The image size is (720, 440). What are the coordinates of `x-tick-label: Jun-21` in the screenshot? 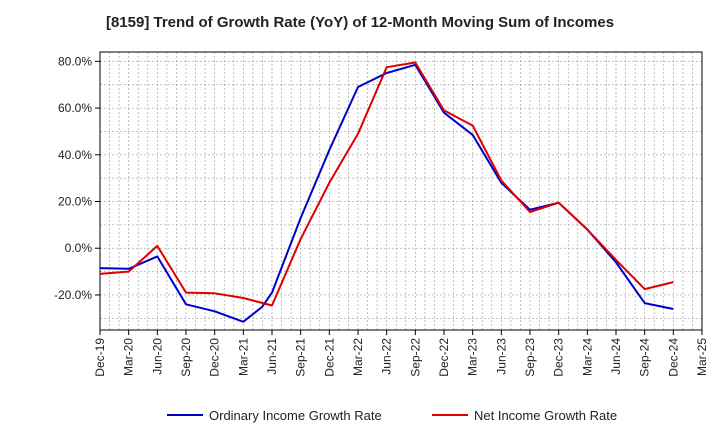 It's located at (272, 356).